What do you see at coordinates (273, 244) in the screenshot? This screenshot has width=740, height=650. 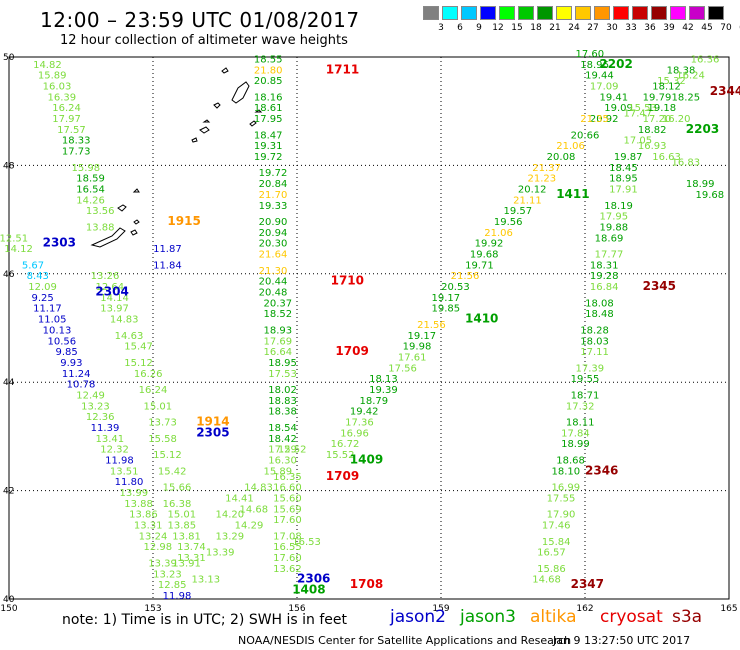 I see `swh-value-label: 20.30` at bounding box center [273, 244].